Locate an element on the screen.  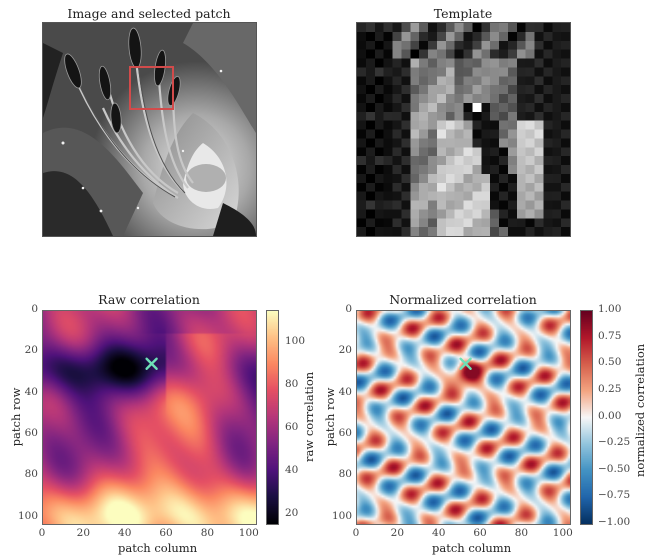
norm-colorbar is located at coordinates (586, 417).